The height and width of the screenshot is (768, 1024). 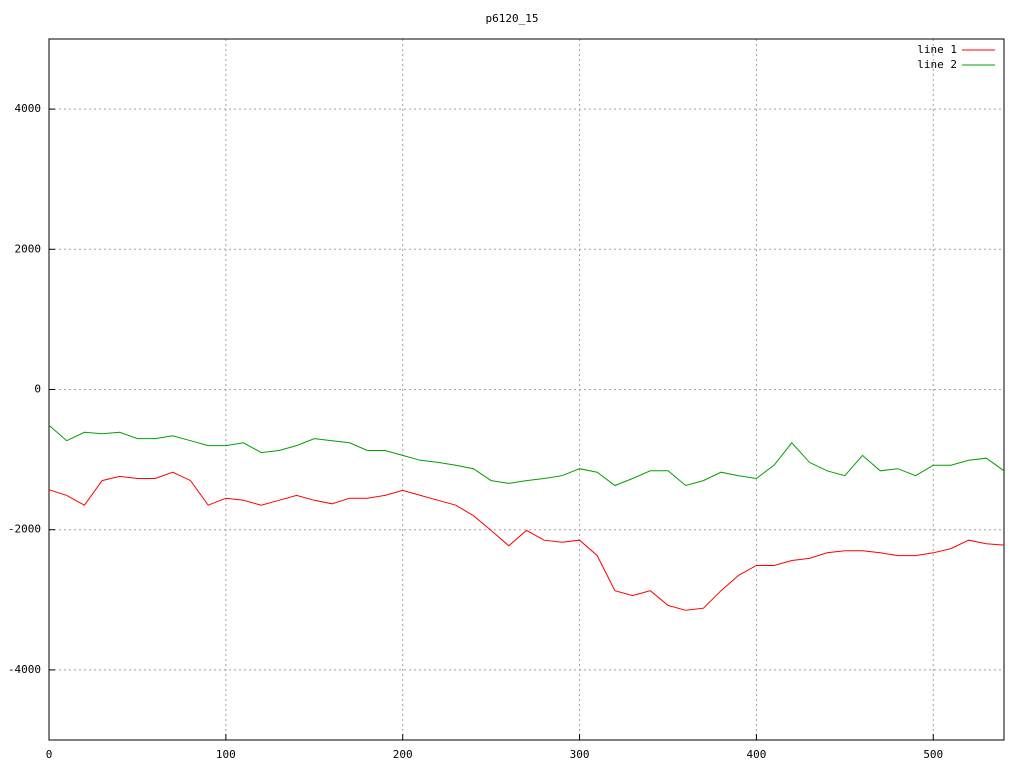 I want to click on x-tick-label: 400, so click(x=756, y=754).